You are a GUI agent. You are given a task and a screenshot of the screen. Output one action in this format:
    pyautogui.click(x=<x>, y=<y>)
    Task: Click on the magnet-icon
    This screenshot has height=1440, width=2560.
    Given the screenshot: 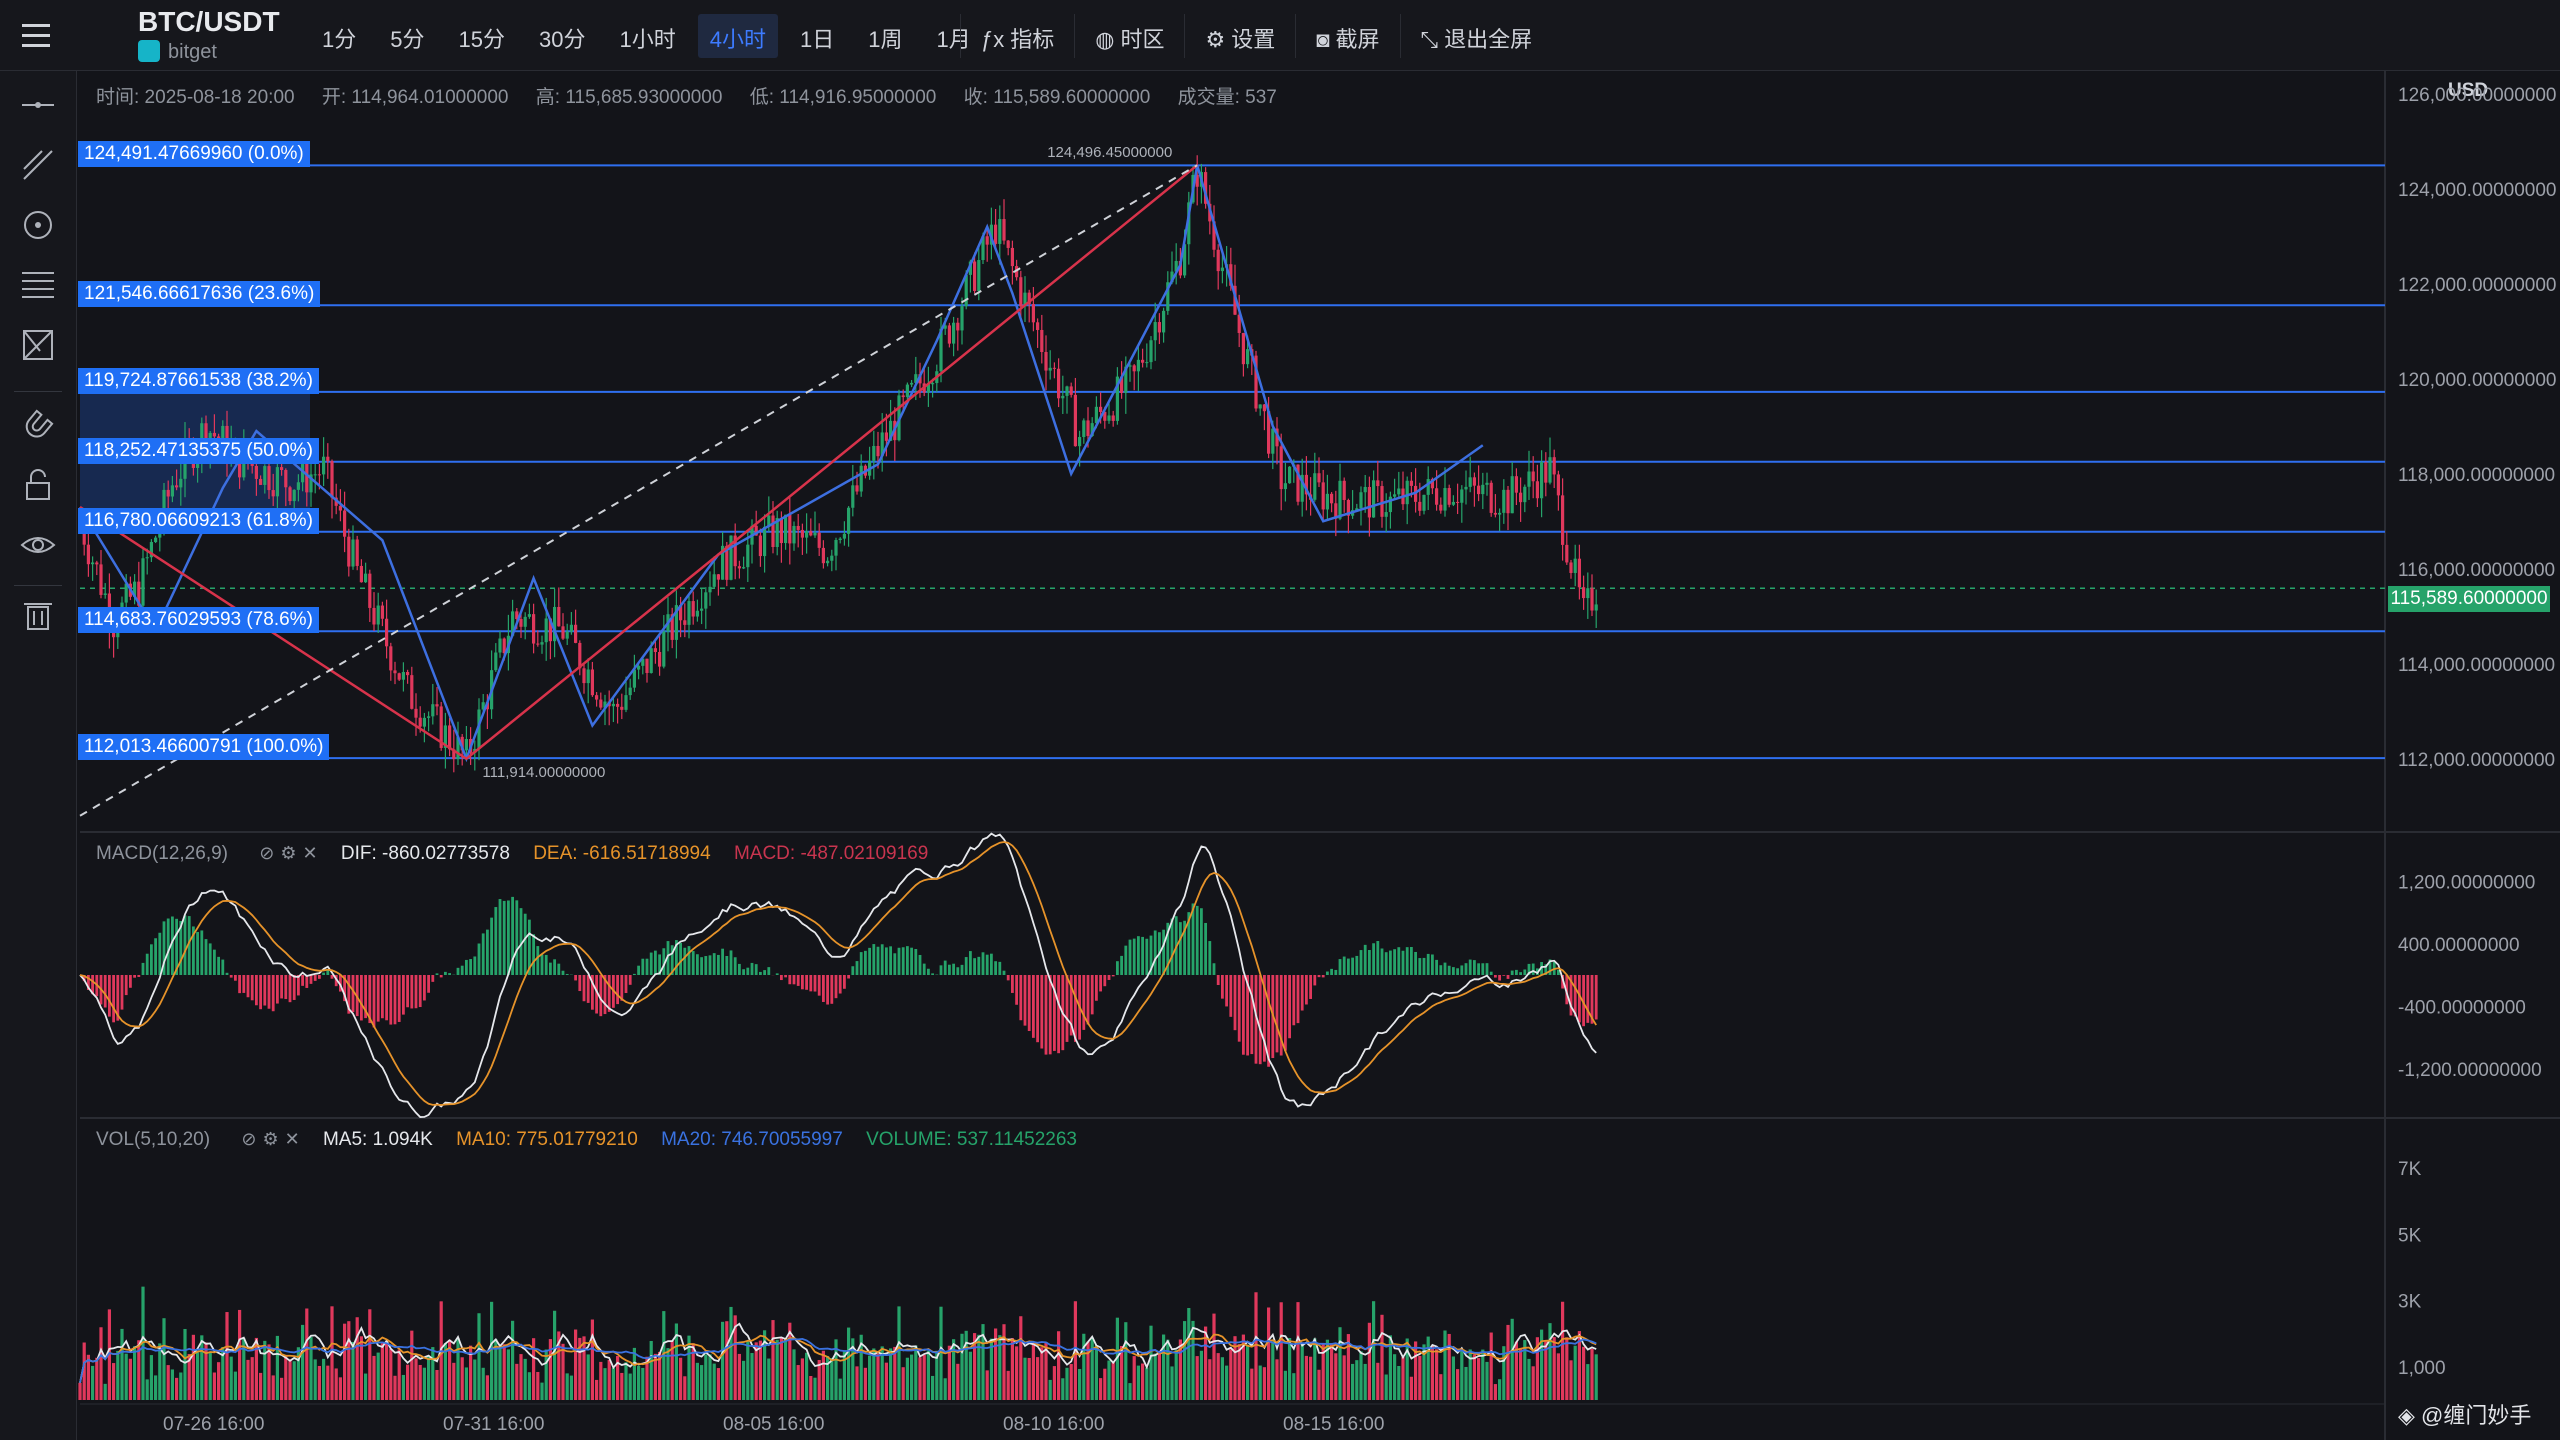 What is the action you would take?
    pyautogui.click(x=38, y=425)
    